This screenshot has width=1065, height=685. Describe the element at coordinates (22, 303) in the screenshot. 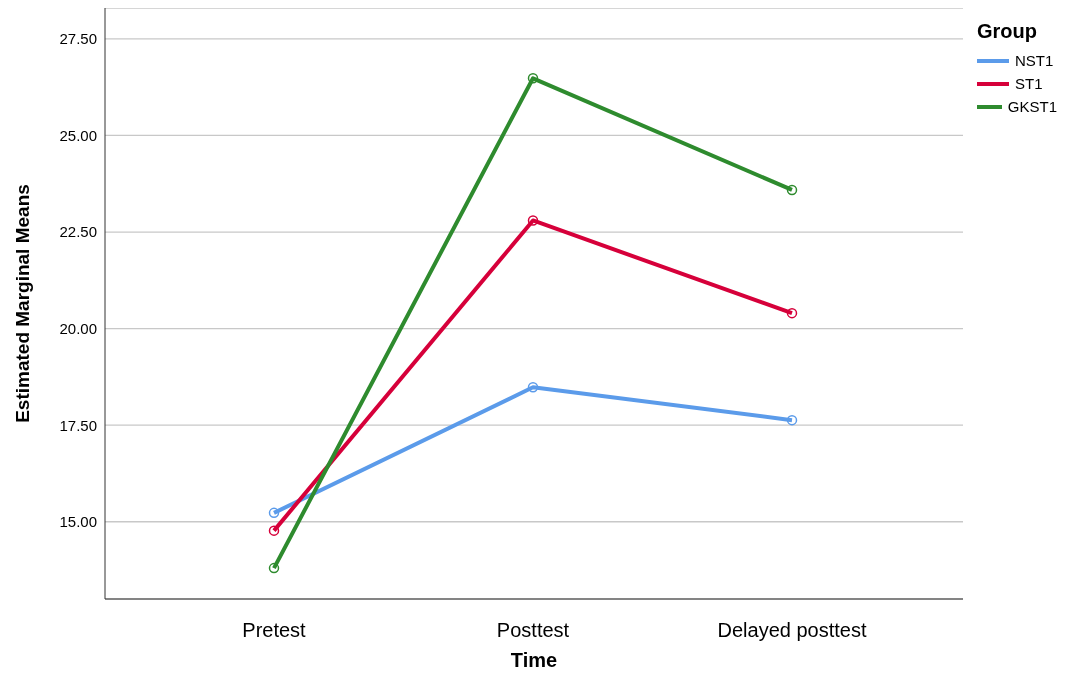

I see `y-axis-title: Estimated Marginal Means` at that location.